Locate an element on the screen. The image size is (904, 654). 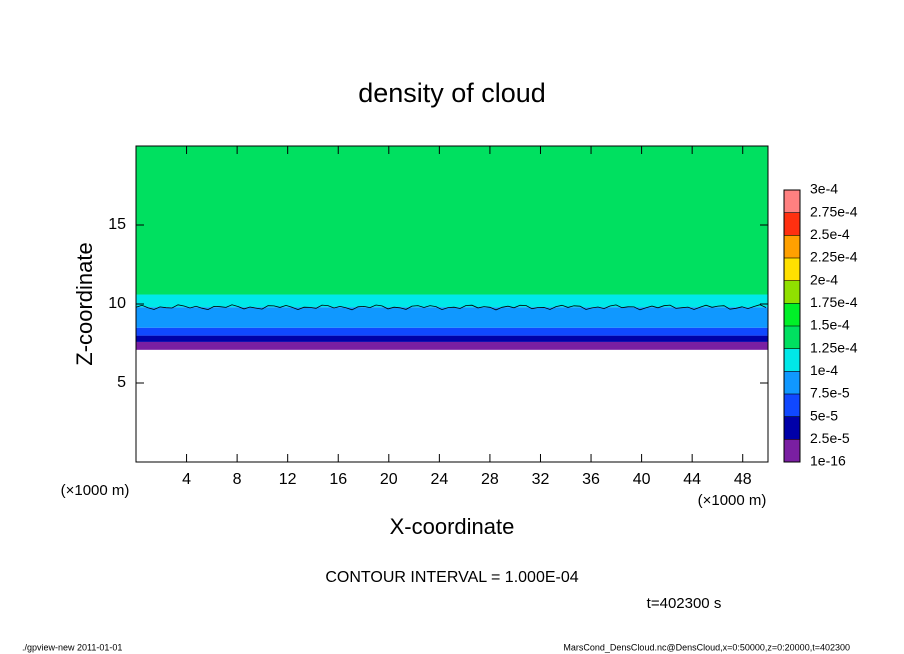
chart-title: density of cloud is located at coordinates (452, 93).